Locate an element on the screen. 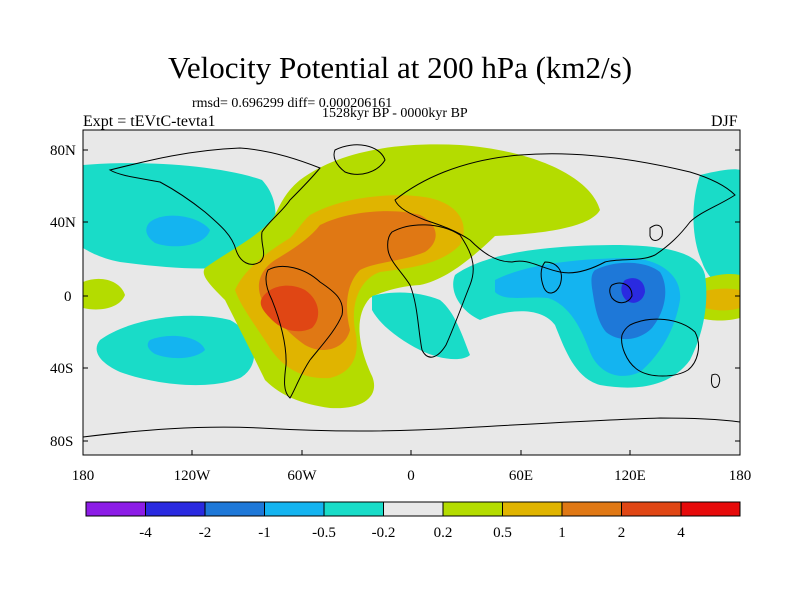  colorbar-label-8: 1 is located at coordinates (562, 533).